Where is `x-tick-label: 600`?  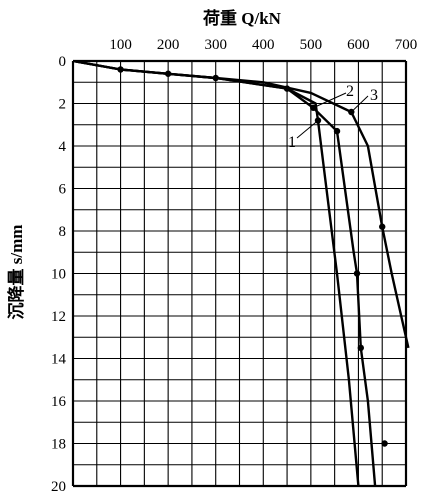 x-tick-label: 600 is located at coordinates (358, 45).